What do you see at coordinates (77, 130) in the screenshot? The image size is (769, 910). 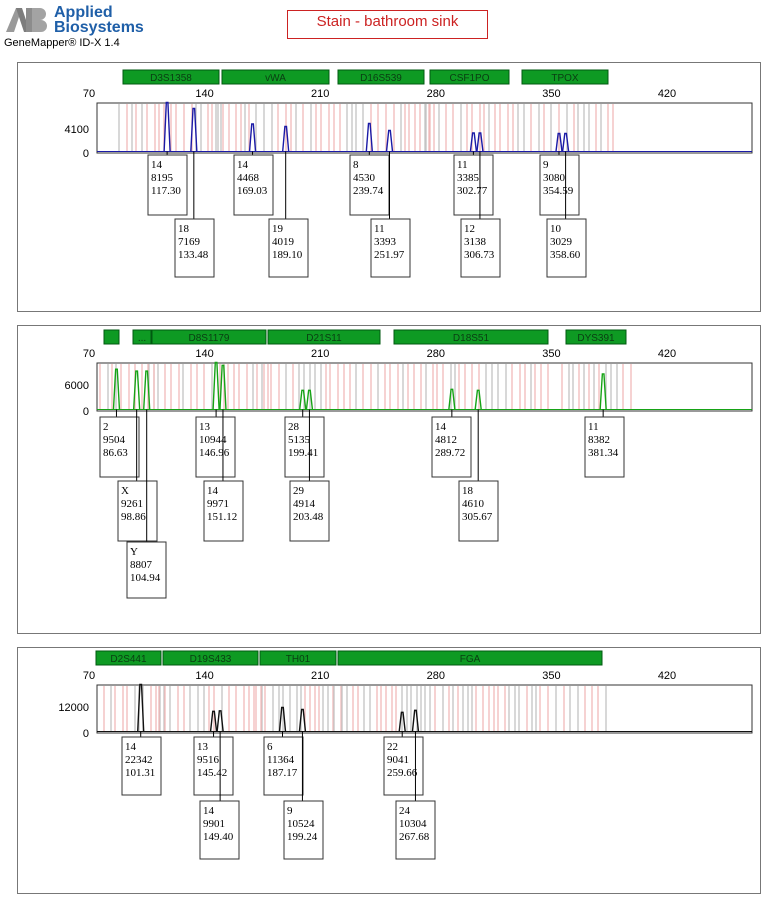 I see `y-scale-label: 4100` at bounding box center [77, 130].